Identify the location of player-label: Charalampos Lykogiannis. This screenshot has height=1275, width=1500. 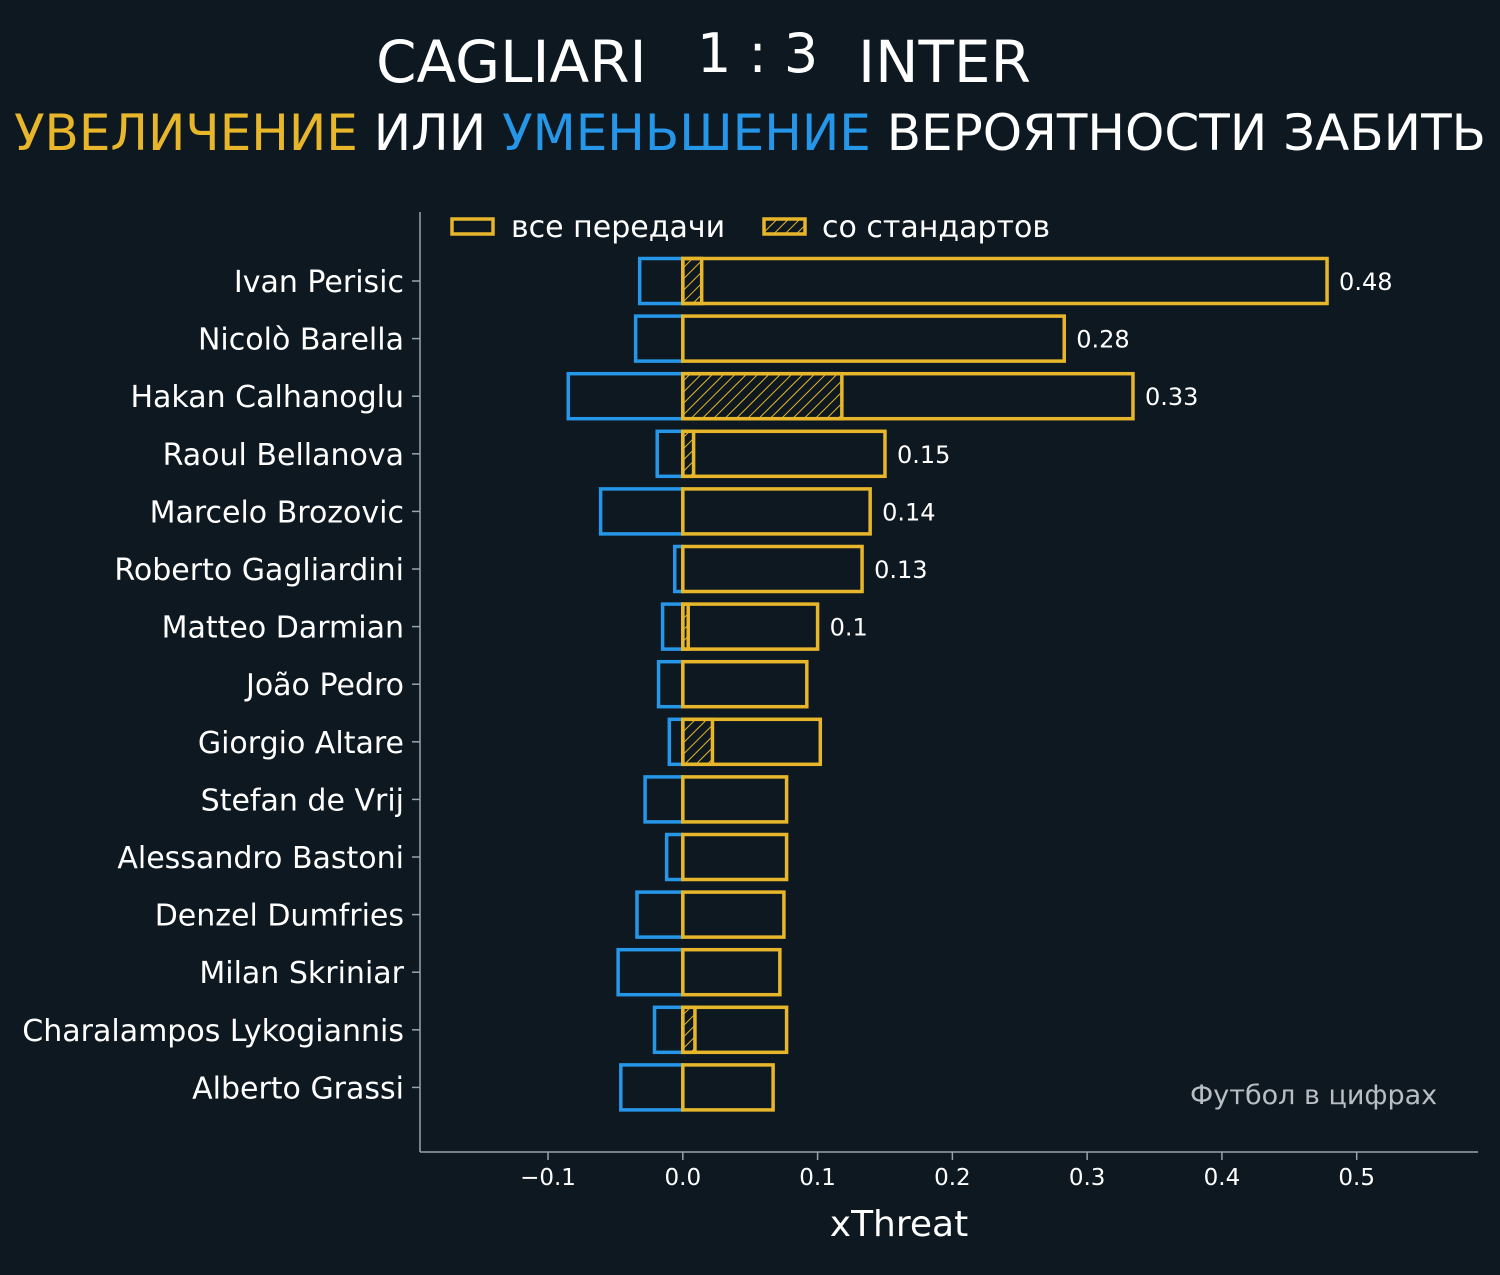
(213, 1031).